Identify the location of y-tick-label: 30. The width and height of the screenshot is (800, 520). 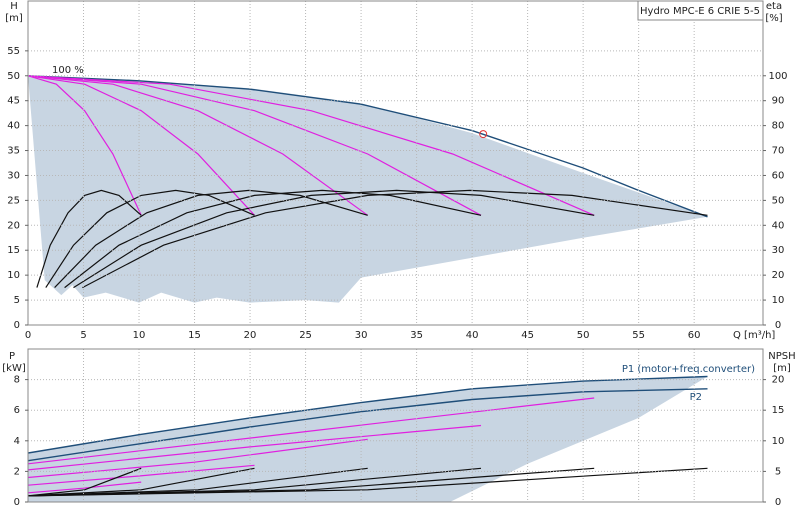
(13, 175).